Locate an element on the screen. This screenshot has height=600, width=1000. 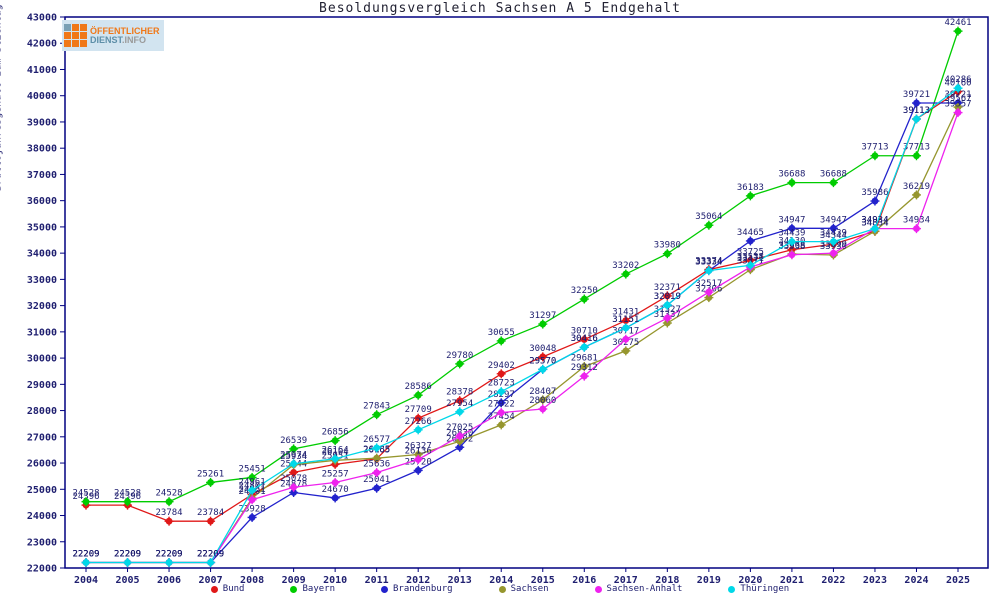
x-tick-label: 2024 is located at coordinates (916, 580).